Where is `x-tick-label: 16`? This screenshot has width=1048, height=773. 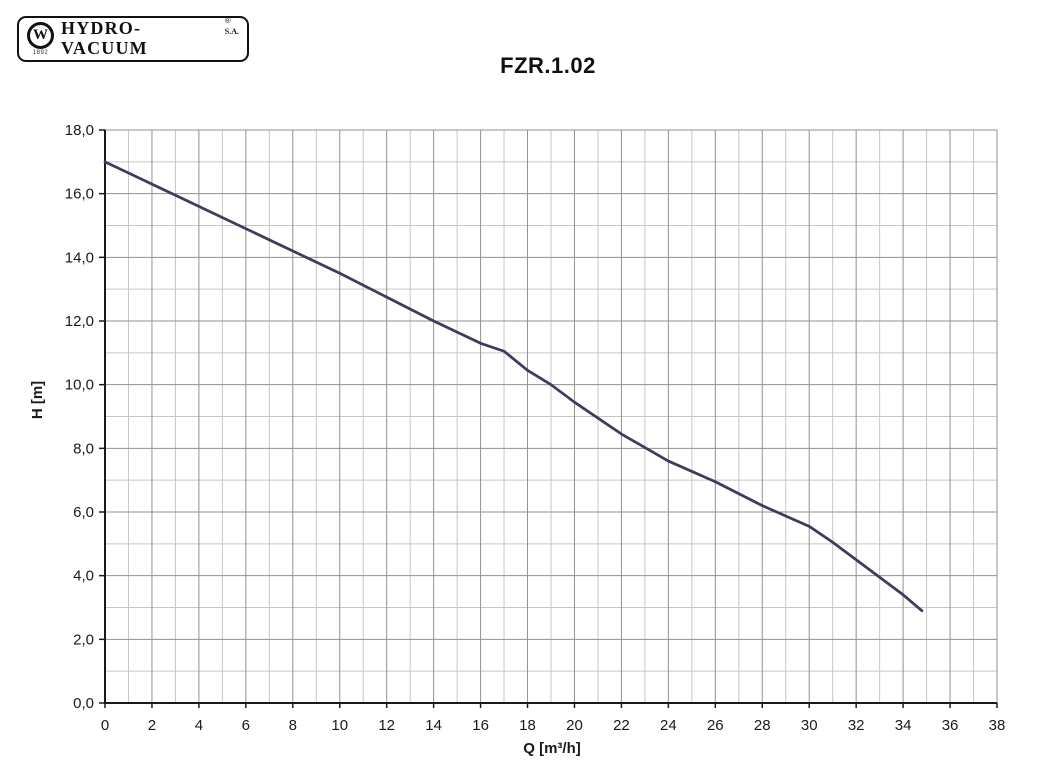
x-tick-label: 16 is located at coordinates (480, 725).